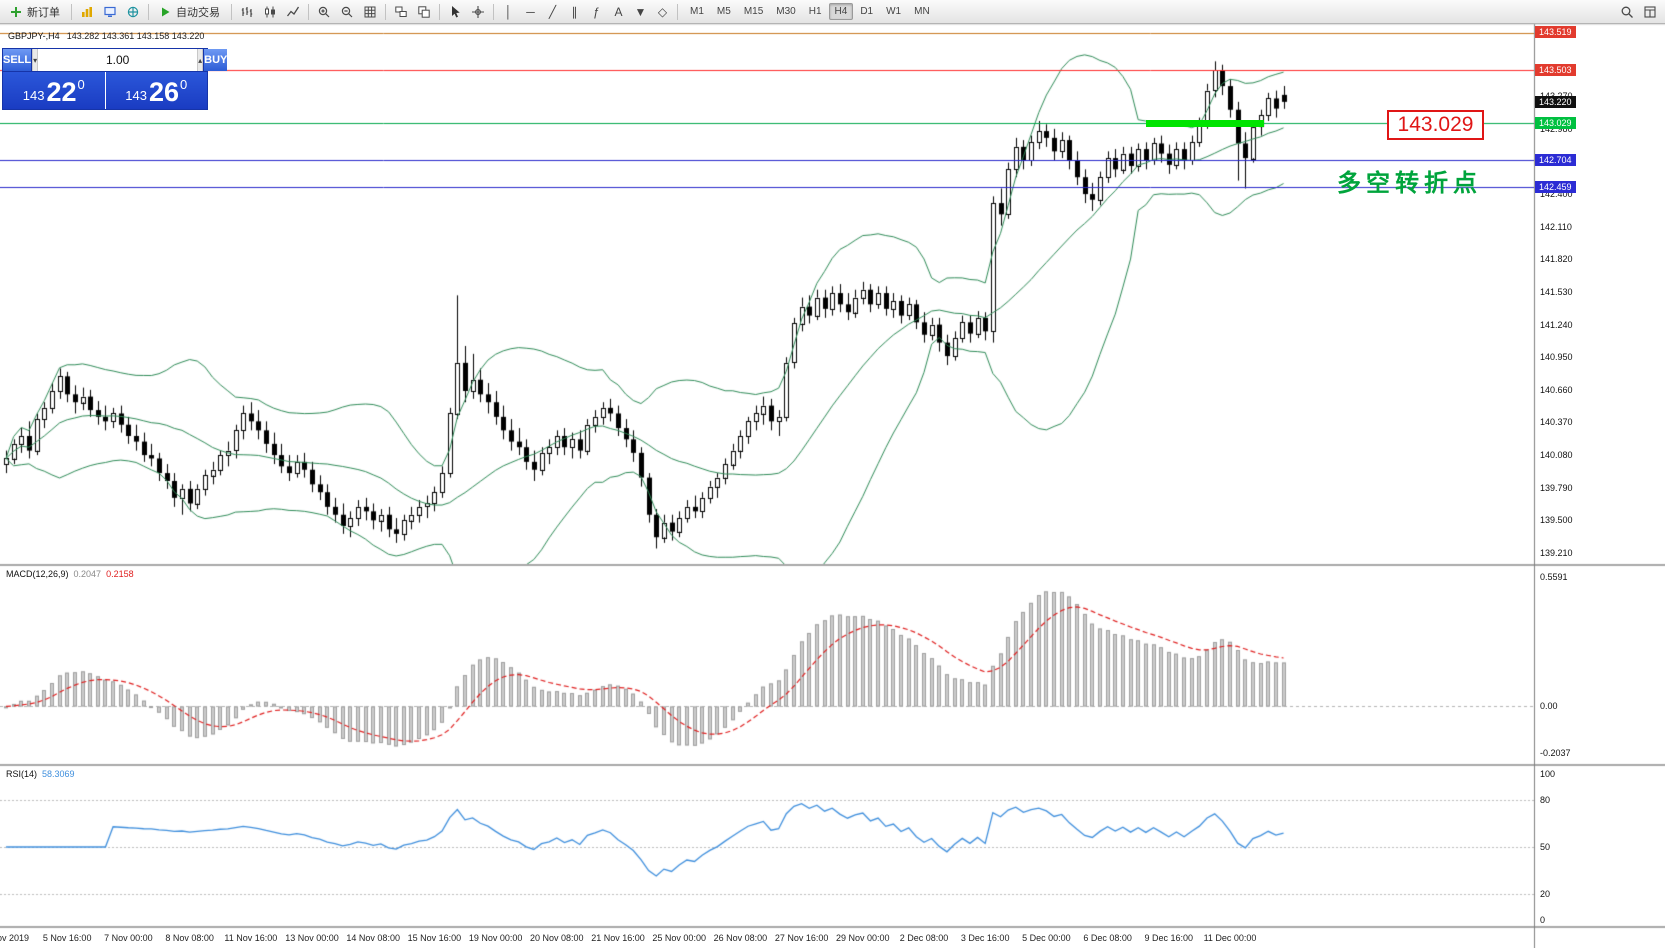 The height and width of the screenshot is (948, 1665). I want to click on cursor-arrow-icon, so click(456, 11).